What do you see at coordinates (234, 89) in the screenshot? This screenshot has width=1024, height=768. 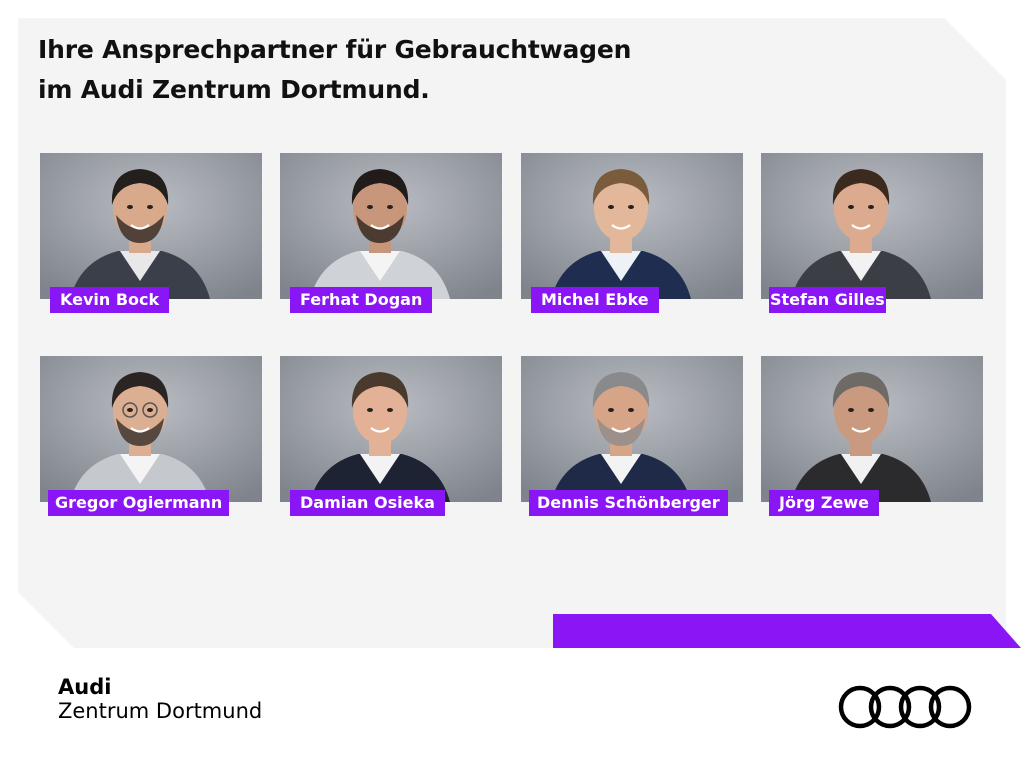 I see `page-title-line-2: im Audi Zentrum Dortmund.` at bounding box center [234, 89].